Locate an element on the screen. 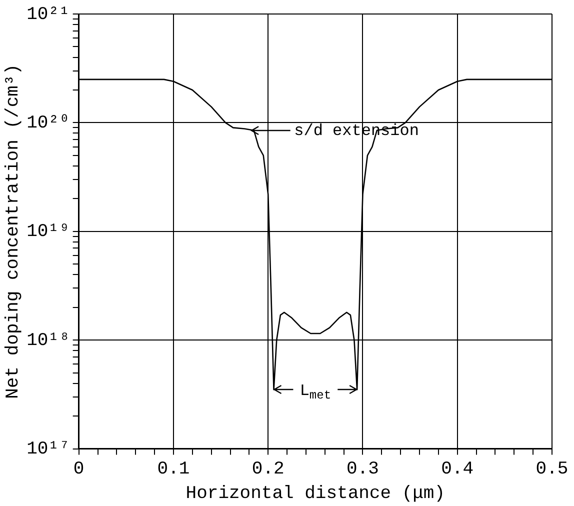  y-tick-label: 10¹⁸ is located at coordinates (48, 340).